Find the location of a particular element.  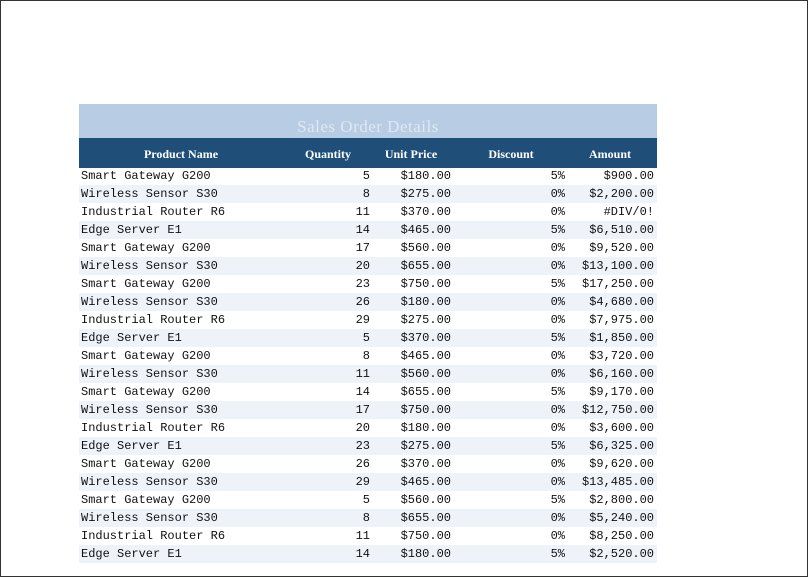

table-row: Smart Gateway G200 5 $560.00 5% $2,800.00 is located at coordinates (368, 500).